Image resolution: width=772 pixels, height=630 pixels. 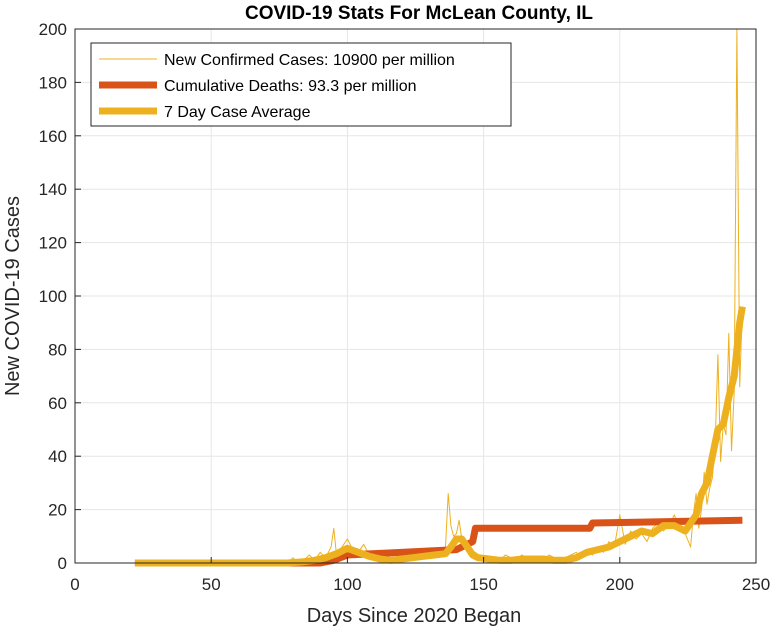 What do you see at coordinates (237, 112) in the screenshot?
I see `legend-label: 7 Day Case Average` at bounding box center [237, 112].